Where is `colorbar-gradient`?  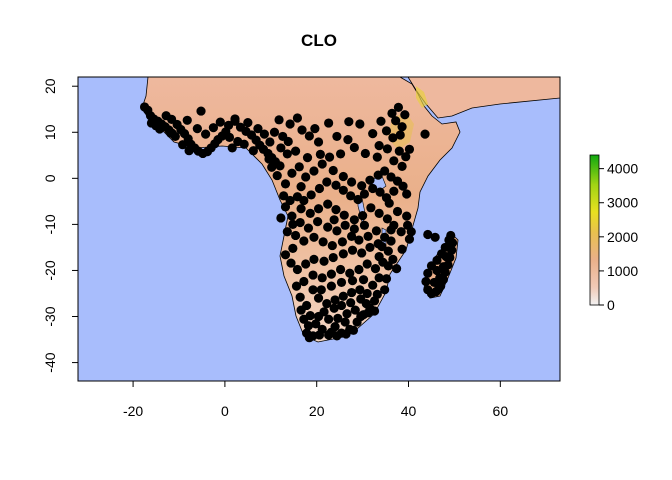 colorbar-gradient is located at coordinates (594, 230).